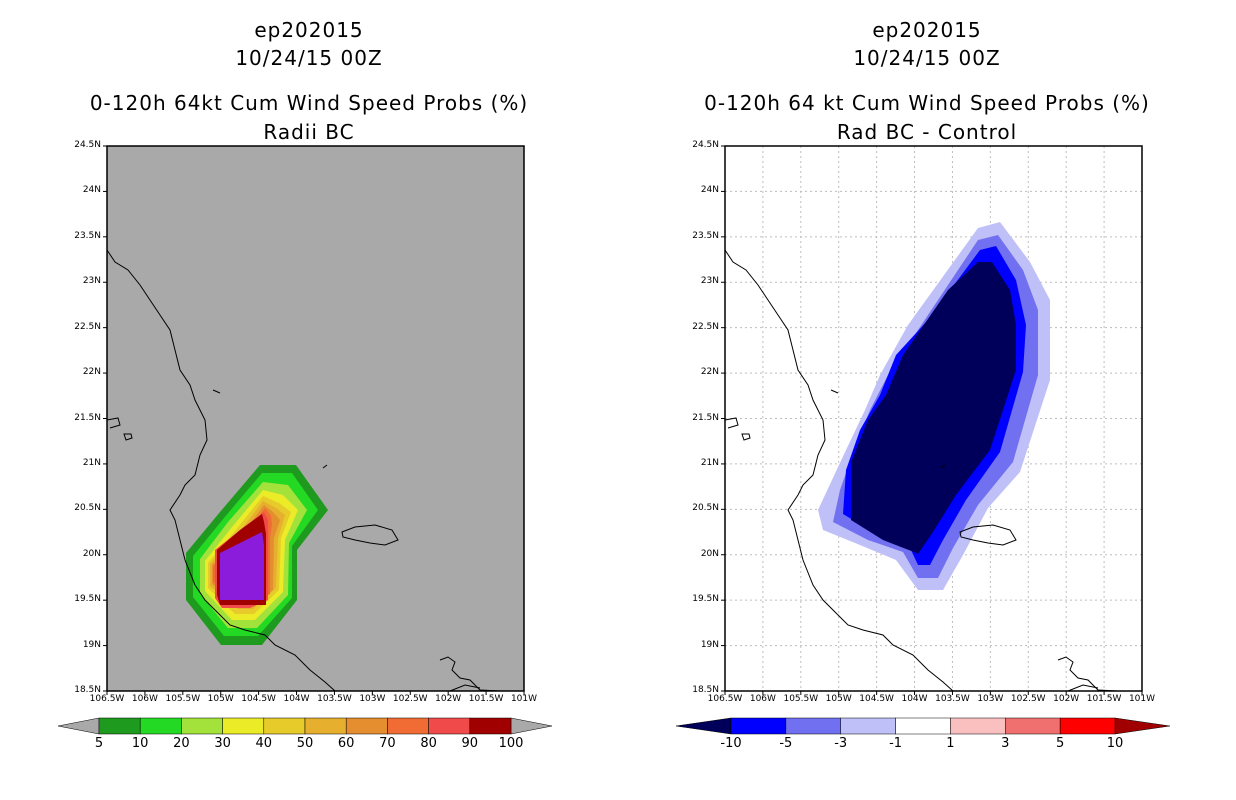 This screenshot has width=1236, height=800. What do you see at coordinates (705, 417) in the screenshot?
I see `lat-label: 21.5N` at bounding box center [705, 417].